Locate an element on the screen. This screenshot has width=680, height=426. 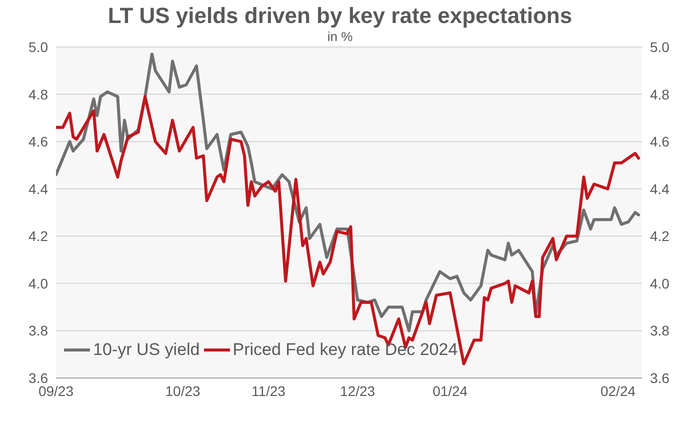
y-tick-label: 5.0 is located at coordinates (38, 46).